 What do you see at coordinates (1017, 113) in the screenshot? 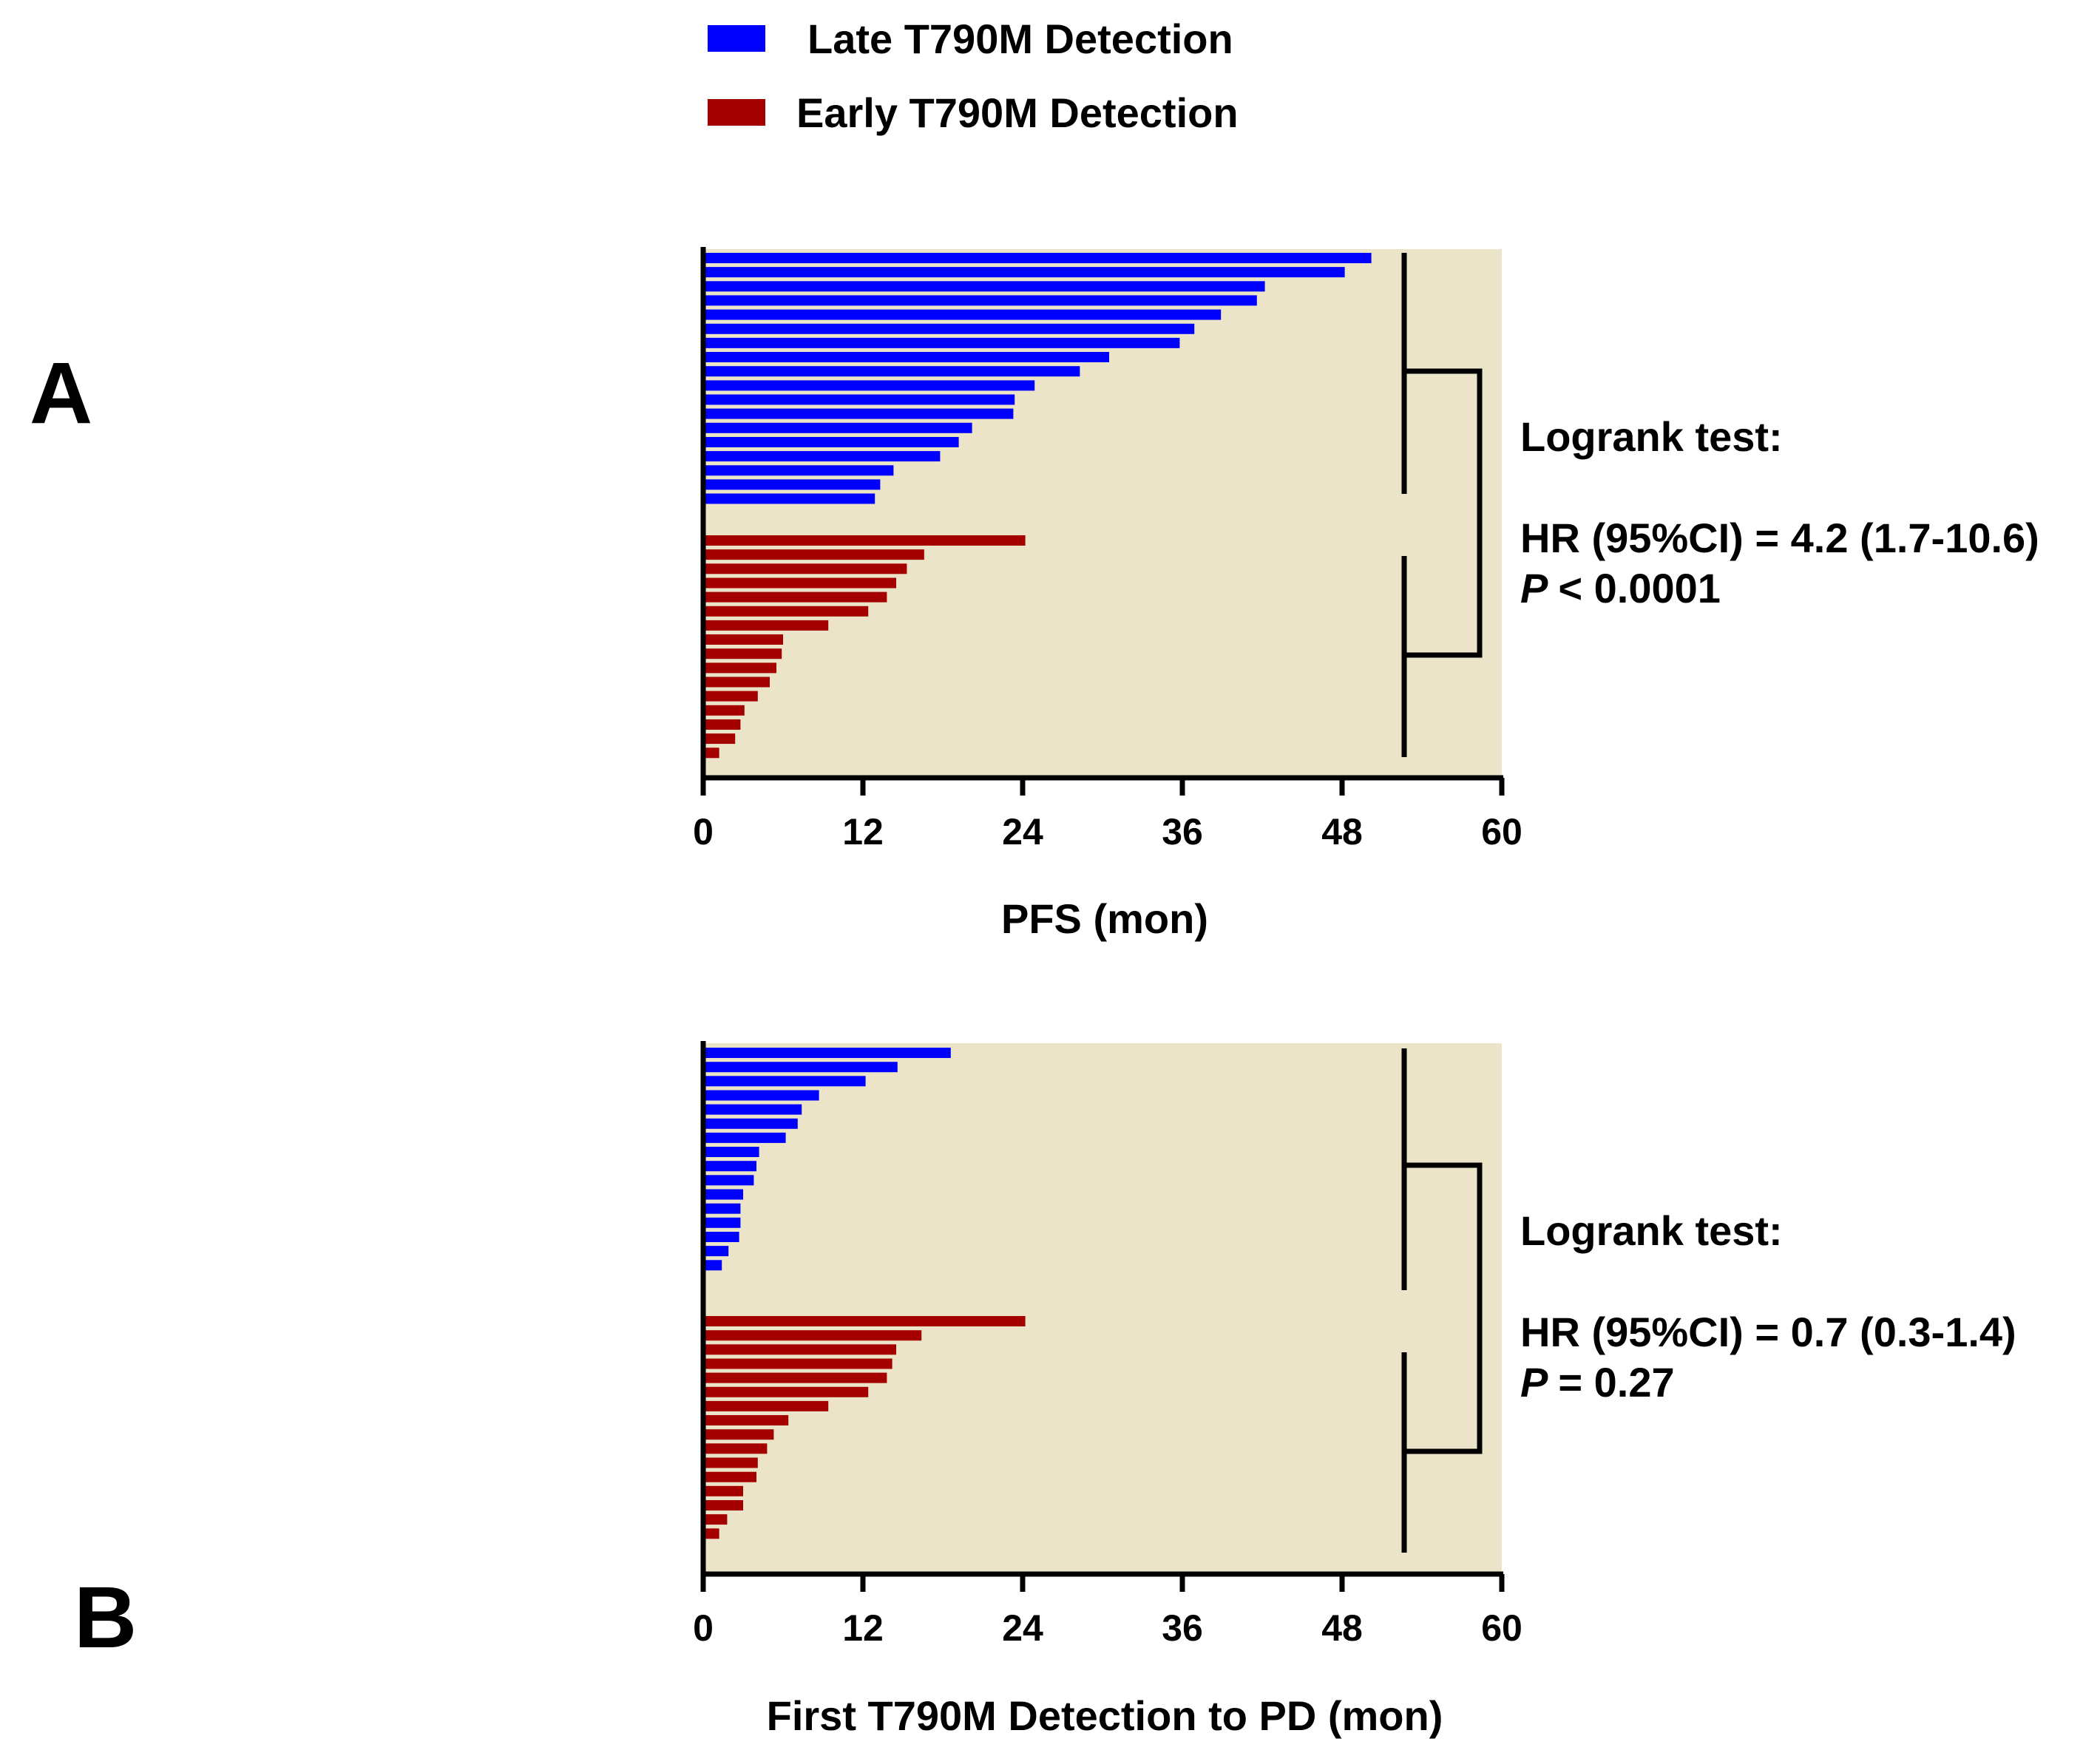
I see `legend-label-early: Early T790M Detection` at bounding box center [1017, 113].